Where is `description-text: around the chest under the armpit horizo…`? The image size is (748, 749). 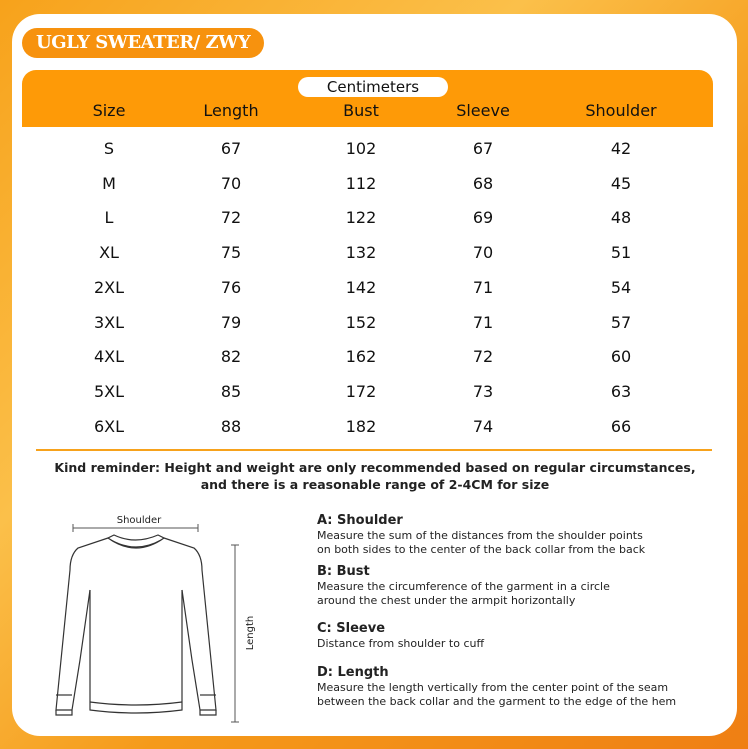
description-text: around the chest under the armpit horizo… is located at coordinates (446, 600).